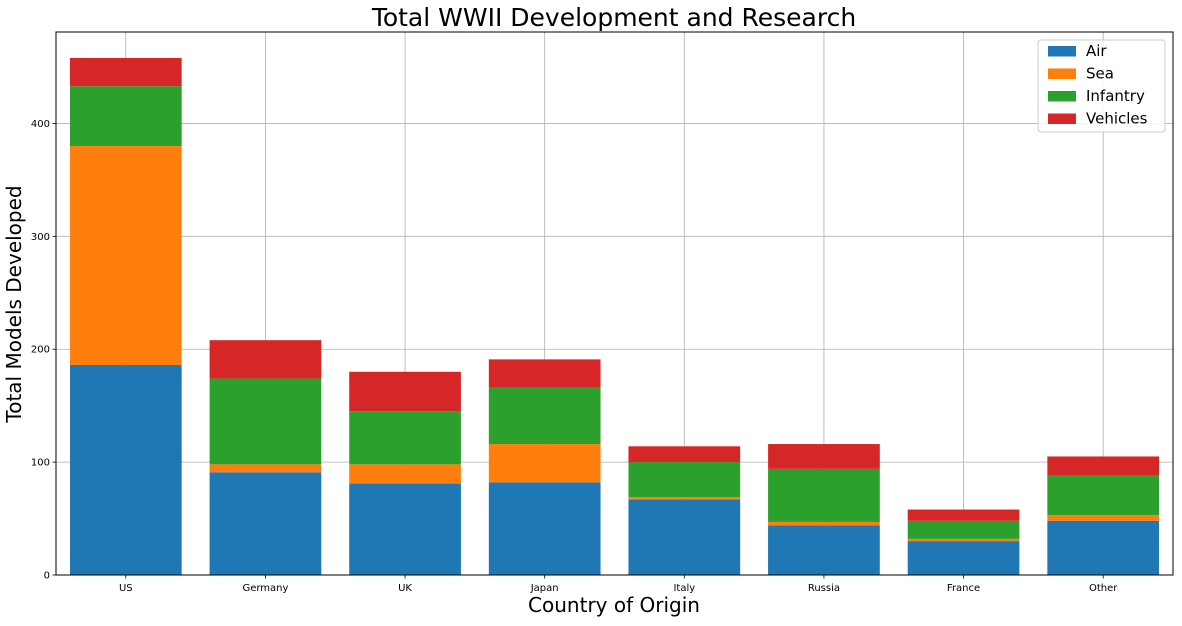 This screenshot has width=1182, height=626. I want to click on bar-russia-vehicles, so click(824, 456).